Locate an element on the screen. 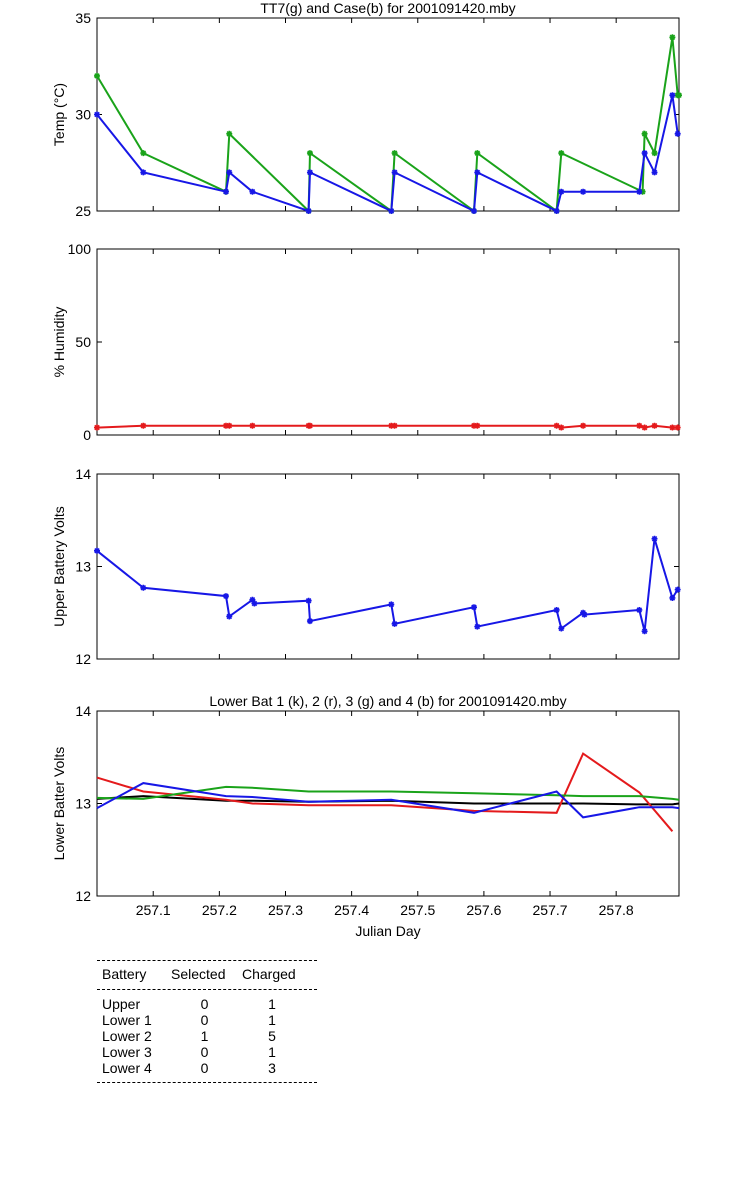 The width and height of the screenshot is (750, 1200). x-tick-label: 257.2 is located at coordinates (219, 910).